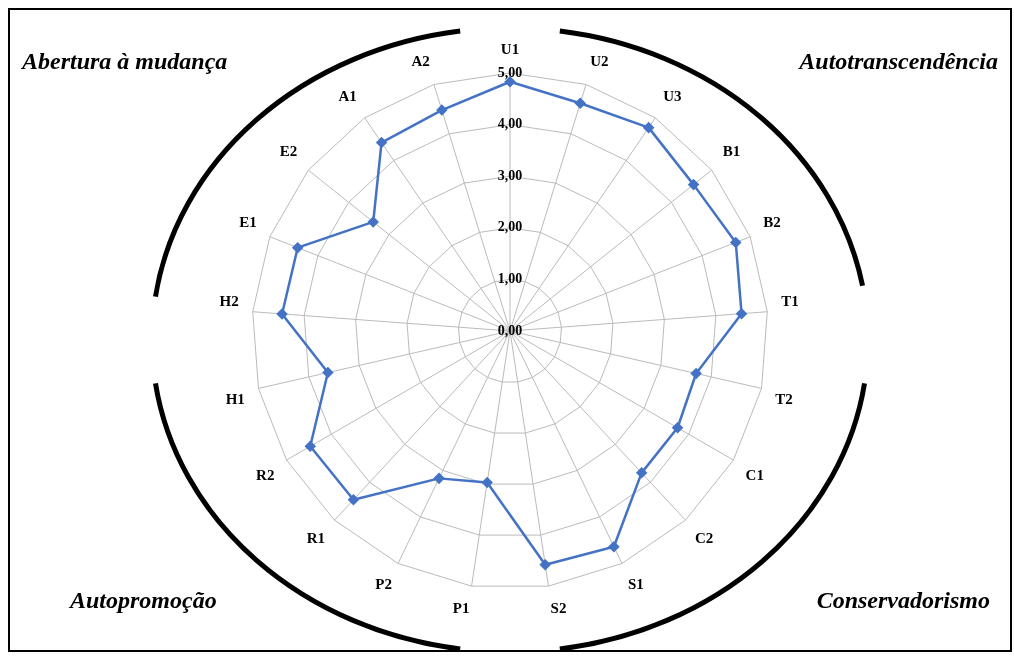 The image size is (1014, 657). I want to click on spoke-label: A1, so click(347, 96).